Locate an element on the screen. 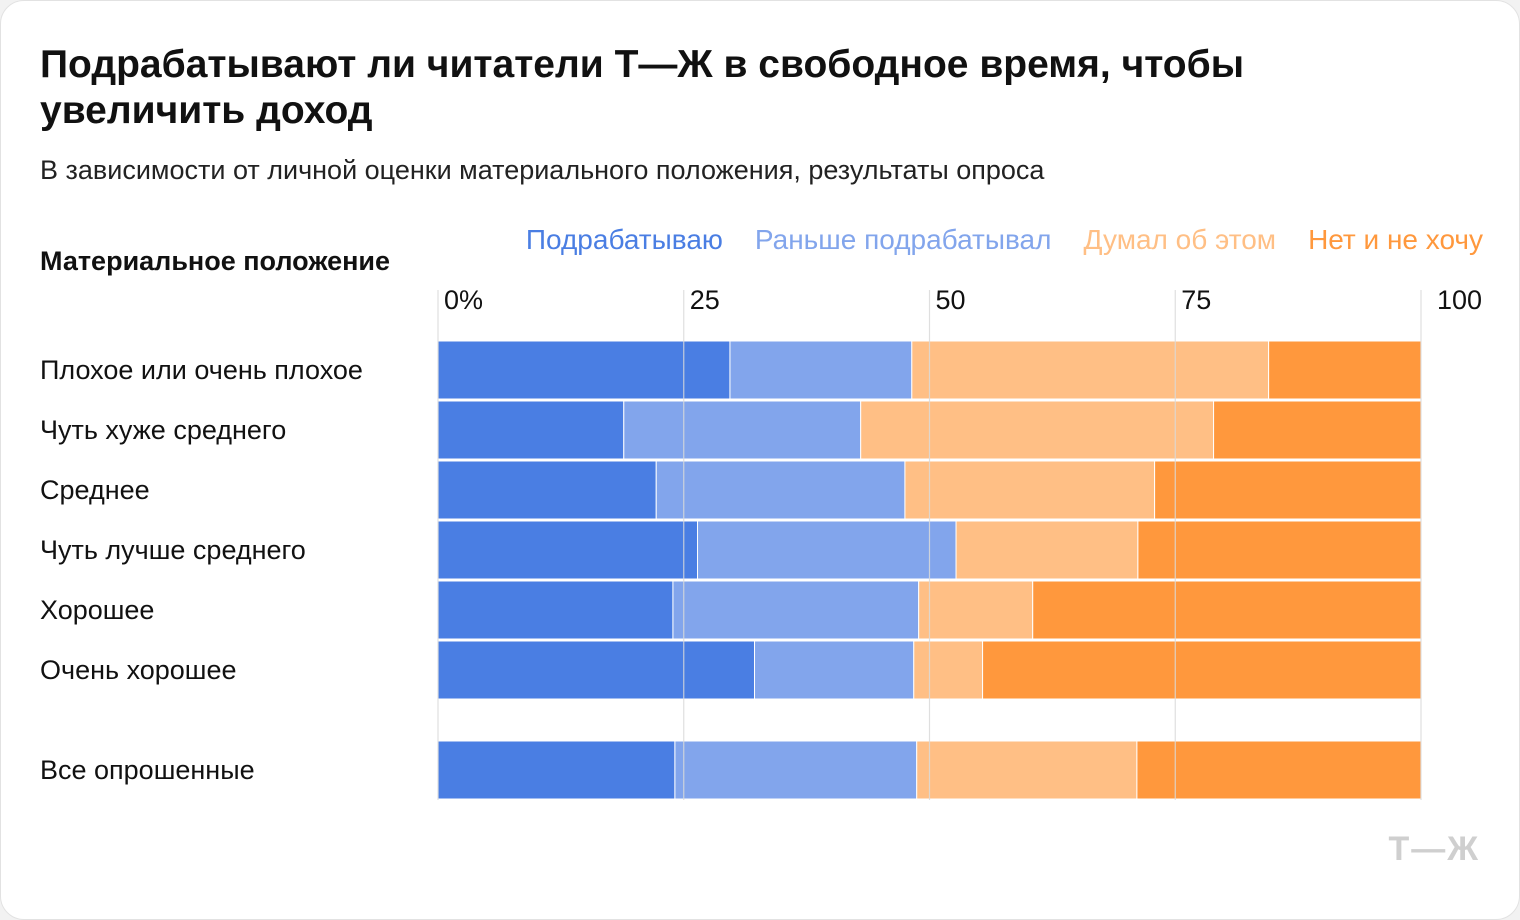 This screenshot has width=1520, height=920. x-tick-label: 25 is located at coordinates (705, 300).